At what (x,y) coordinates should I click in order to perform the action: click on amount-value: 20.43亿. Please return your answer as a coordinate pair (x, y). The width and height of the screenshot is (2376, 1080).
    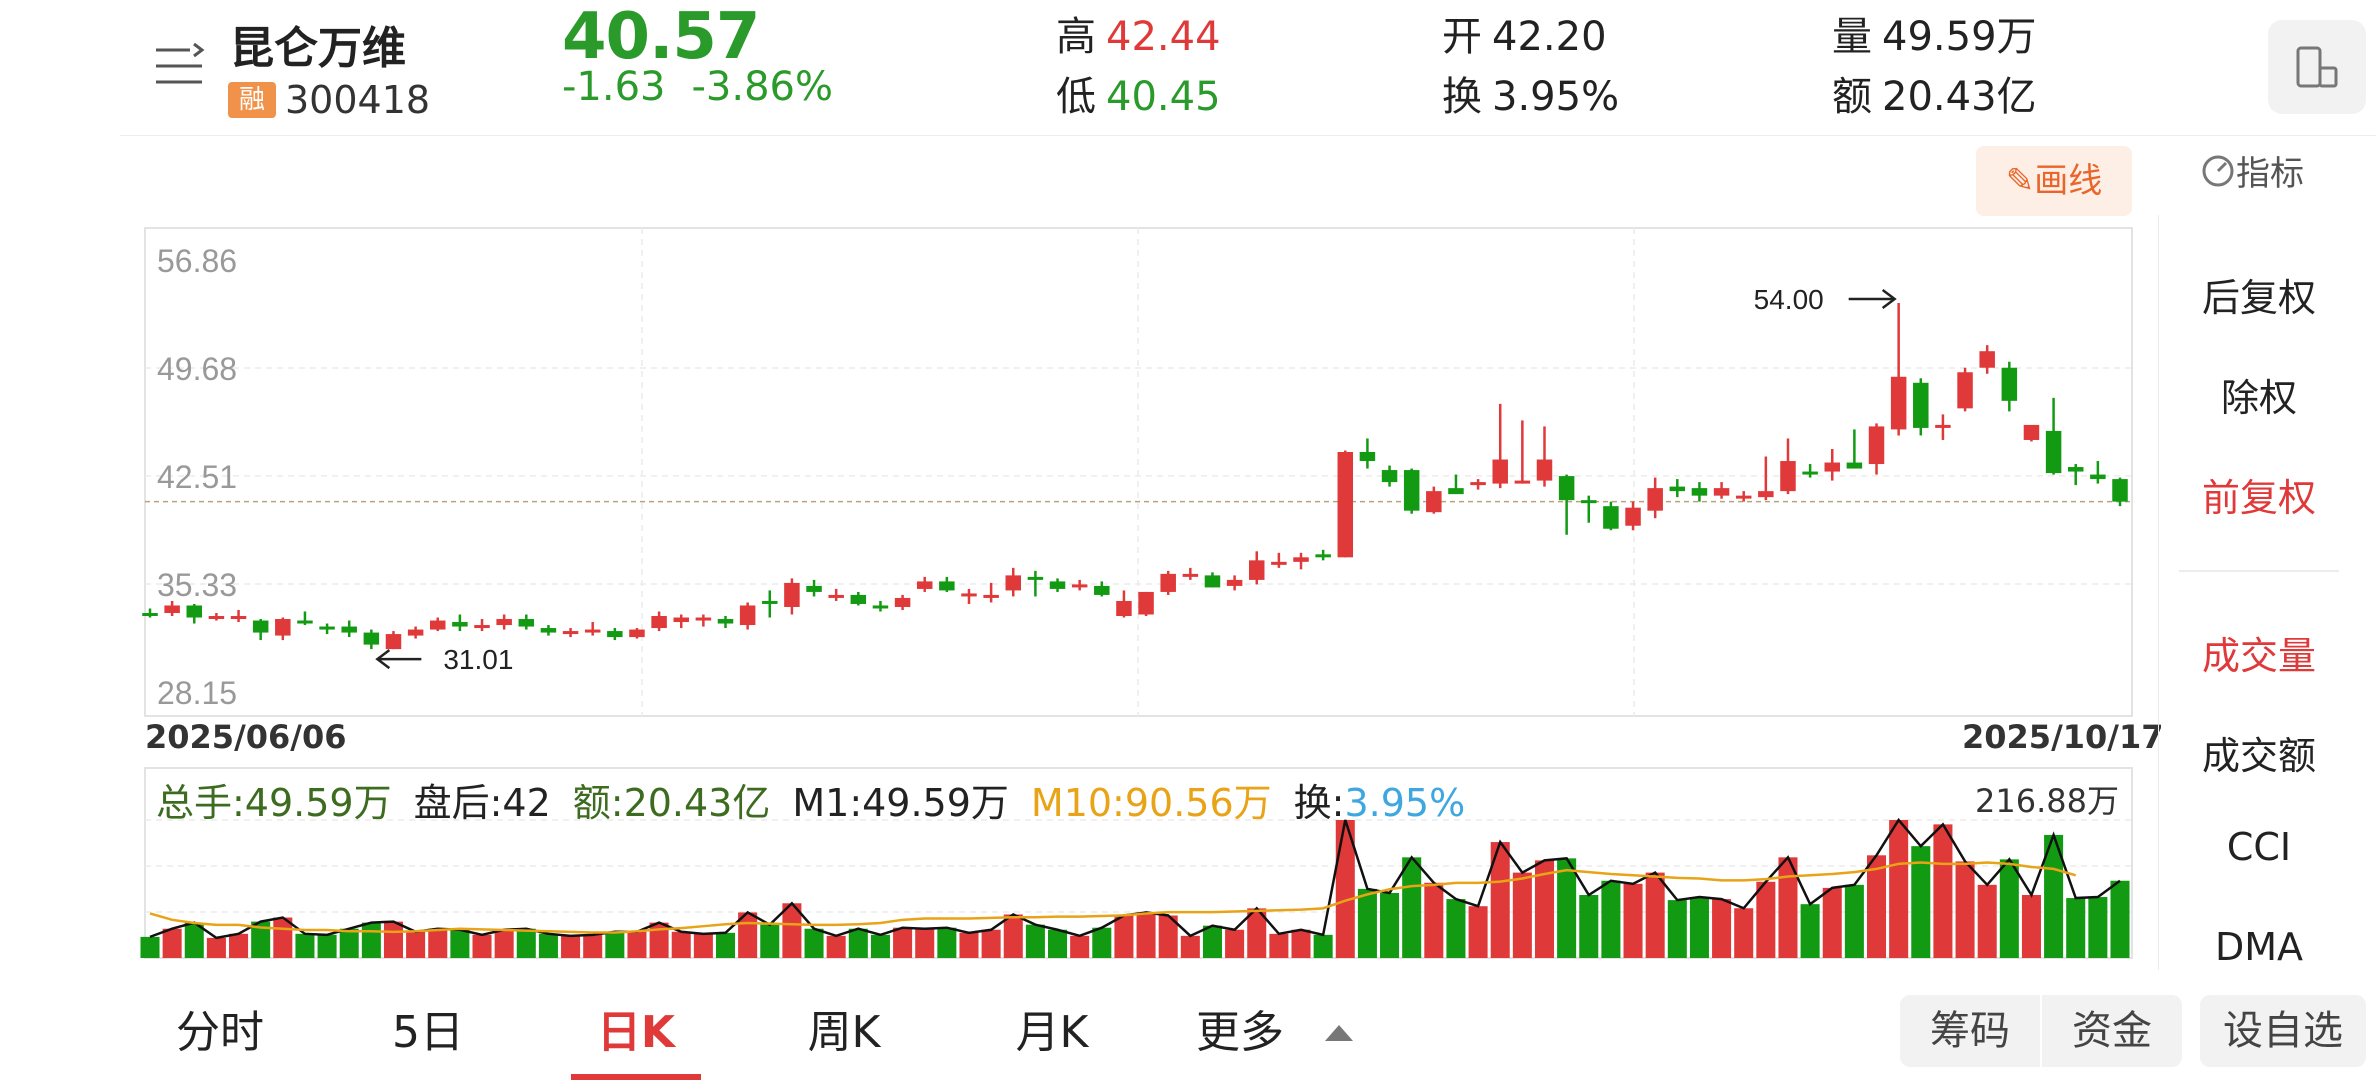
    Looking at the image, I should click on (1959, 97).